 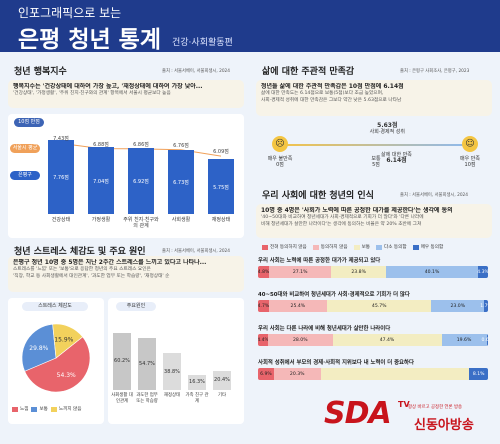 What do you see at coordinates (39, 409) in the screenshot?
I see `pie-legend-1: 보통` at bounding box center [39, 409].